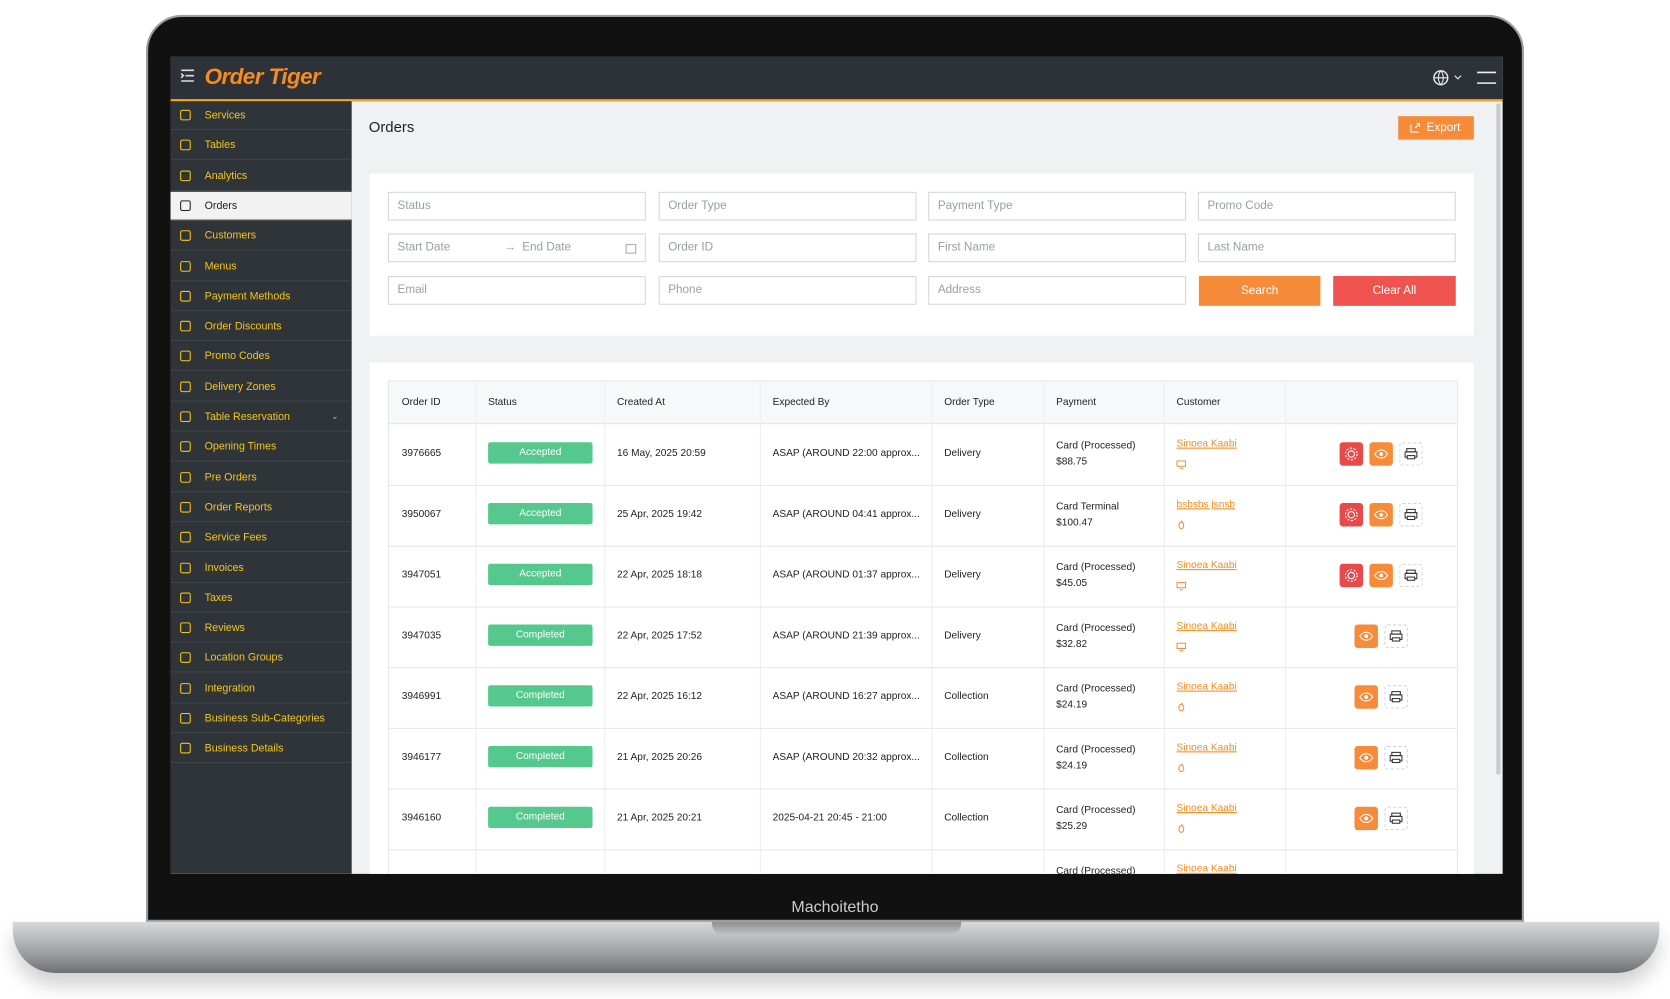 The height and width of the screenshot is (999, 1670). I want to click on filter-input: Address, so click(1057, 290).